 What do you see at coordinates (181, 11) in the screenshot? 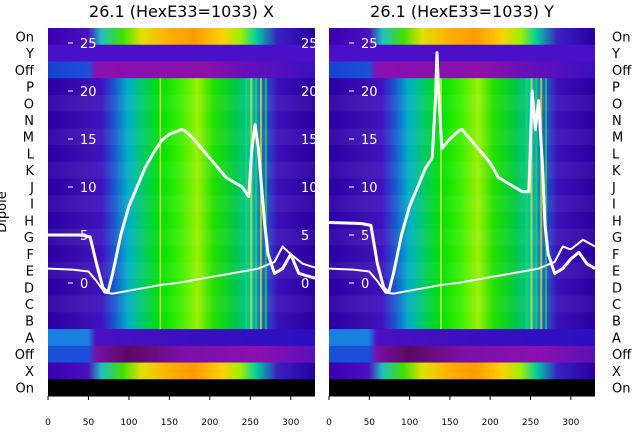
I see `panel-title: 26.1 (HexE33=1033) X` at bounding box center [181, 11].